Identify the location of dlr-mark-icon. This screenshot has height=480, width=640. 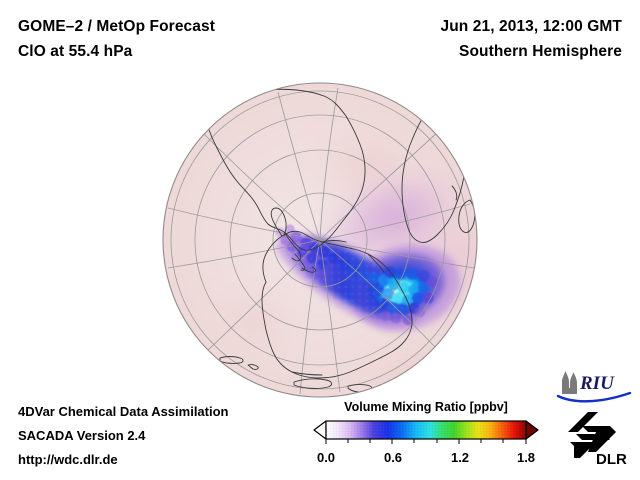
(592, 435).